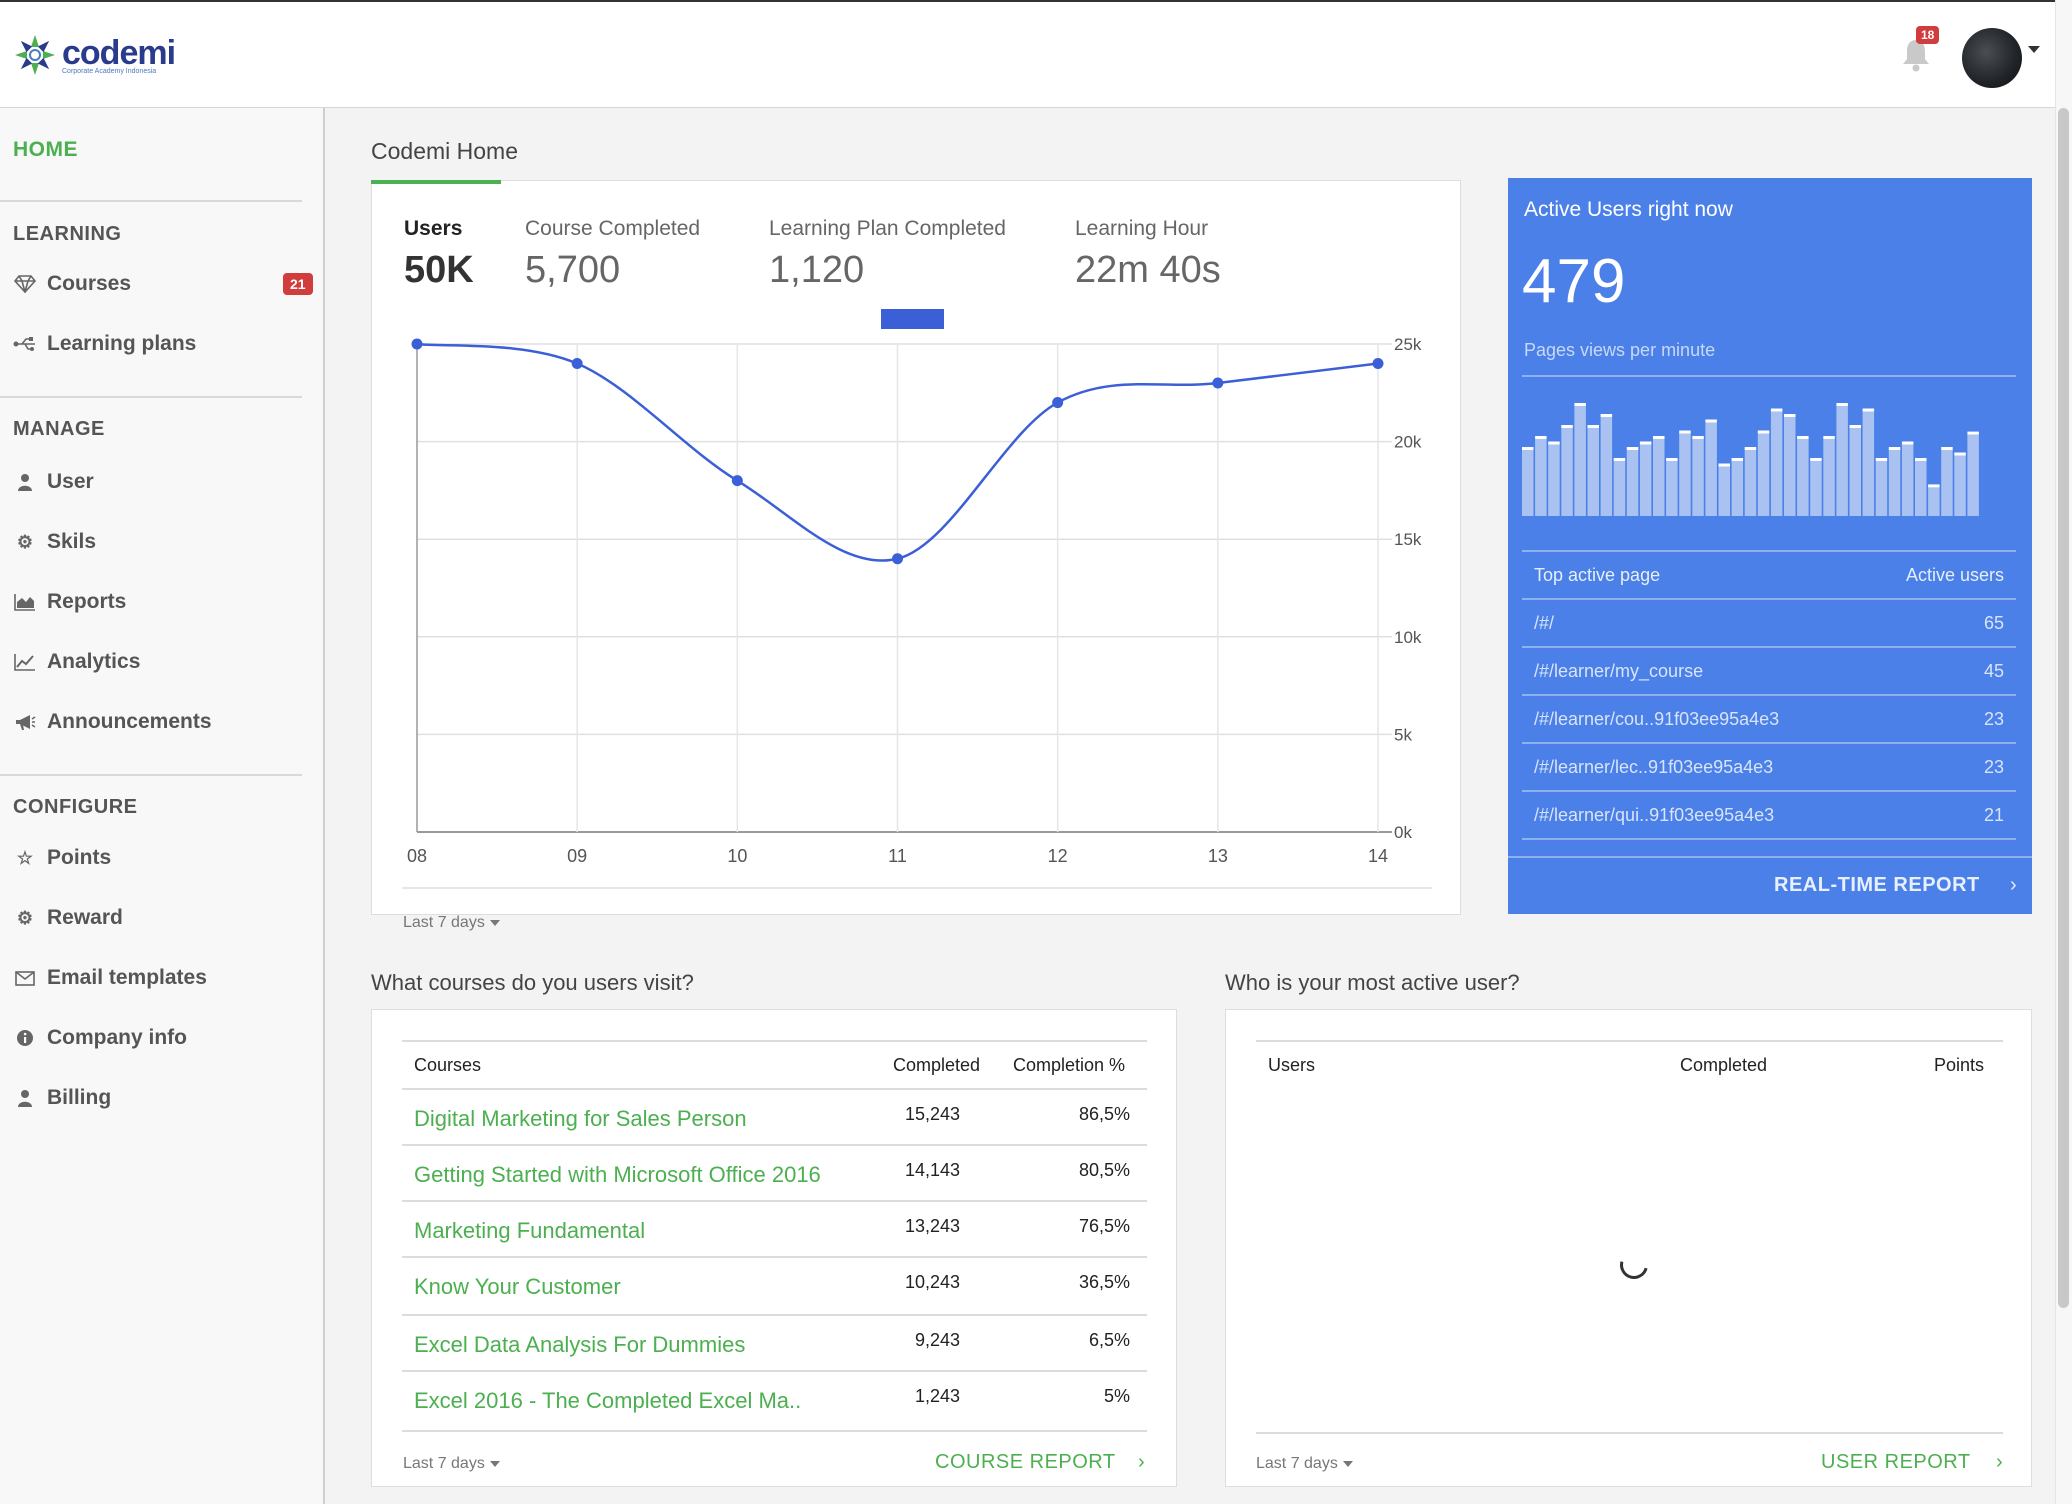 The width and height of the screenshot is (2072, 1504). What do you see at coordinates (1769, 672) in the screenshot?
I see `active-page-row: /#/learner/my_course 45` at bounding box center [1769, 672].